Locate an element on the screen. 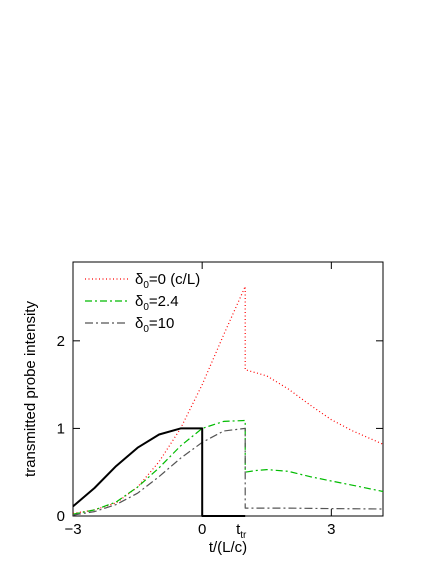 The image size is (448, 579). y-axis-label: transmitted probe intensity is located at coordinates (30, 389).